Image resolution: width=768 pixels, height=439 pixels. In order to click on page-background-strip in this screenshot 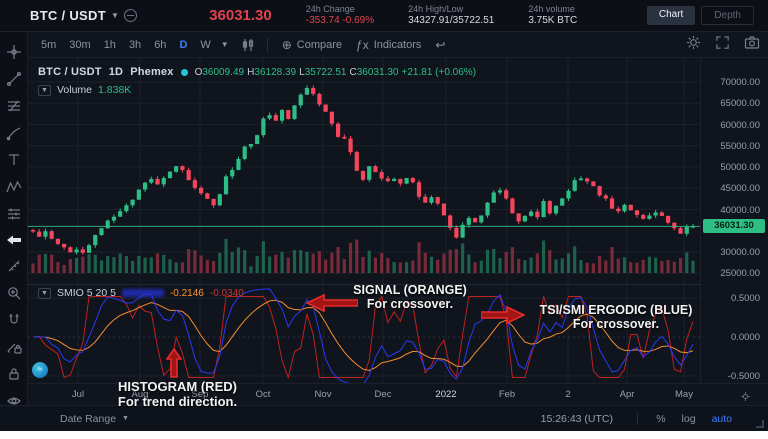, I will do `click(384, 435)`.